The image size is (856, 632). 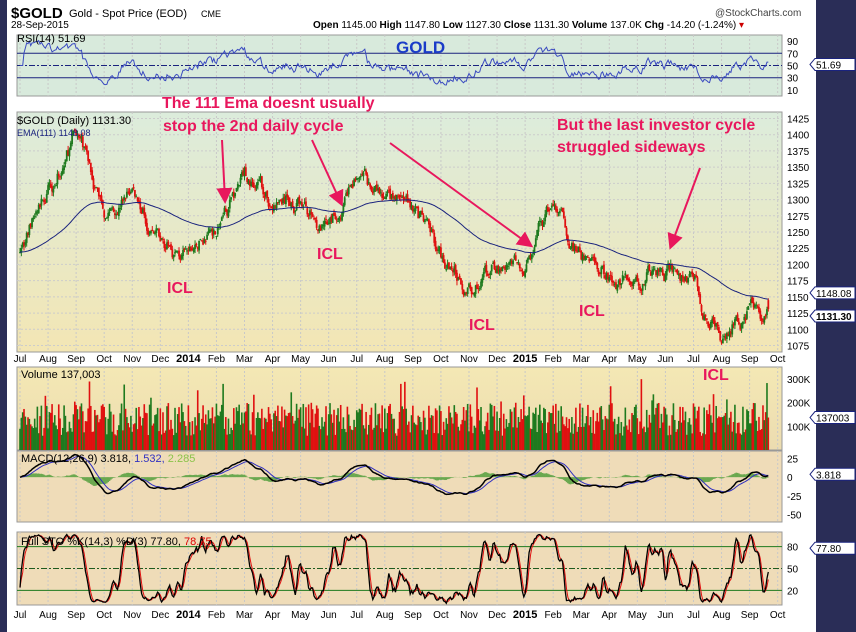 I want to click on month-tick-label: Mar, so click(x=582, y=359).